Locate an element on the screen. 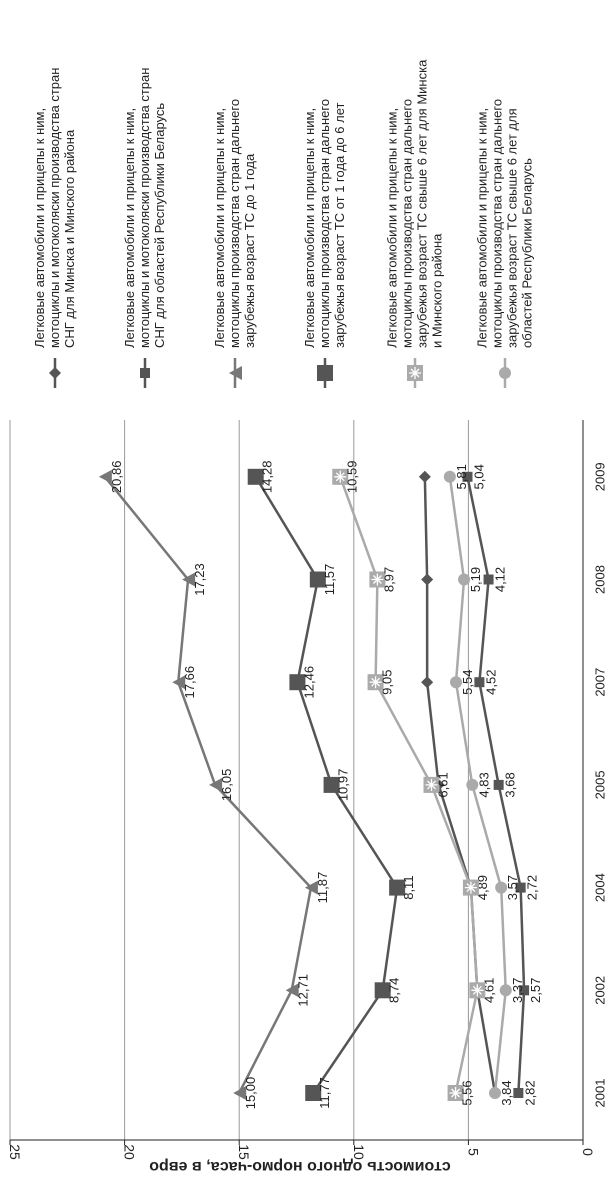  data-label: 3,37 is located at coordinates (517, 990).